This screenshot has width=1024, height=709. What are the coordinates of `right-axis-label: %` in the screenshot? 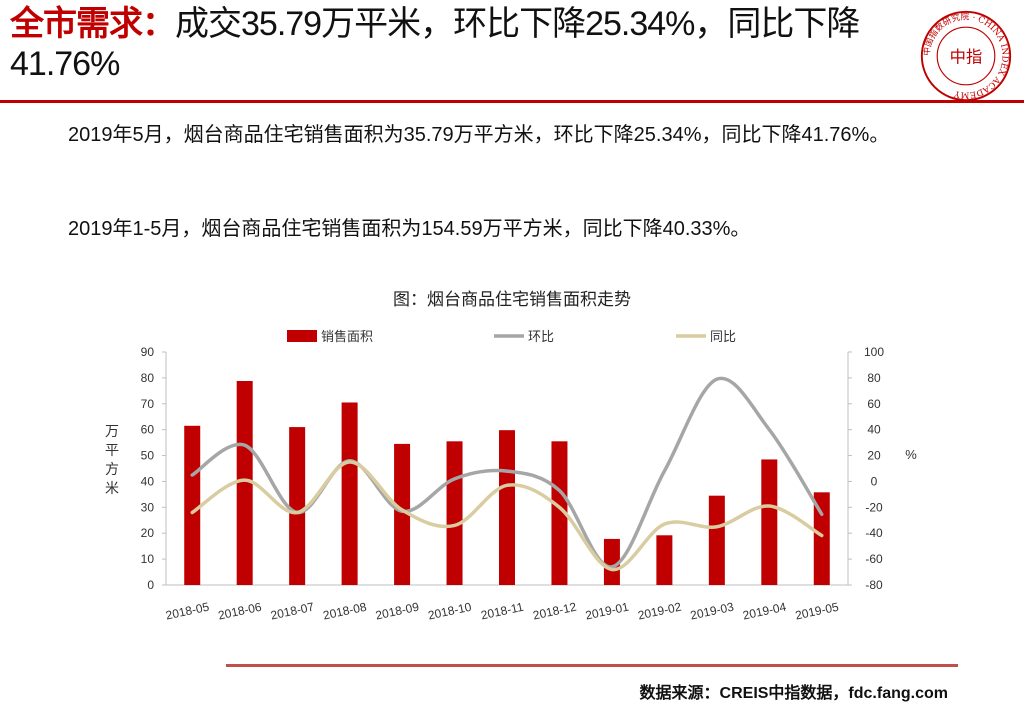 It's located at (911, 454).